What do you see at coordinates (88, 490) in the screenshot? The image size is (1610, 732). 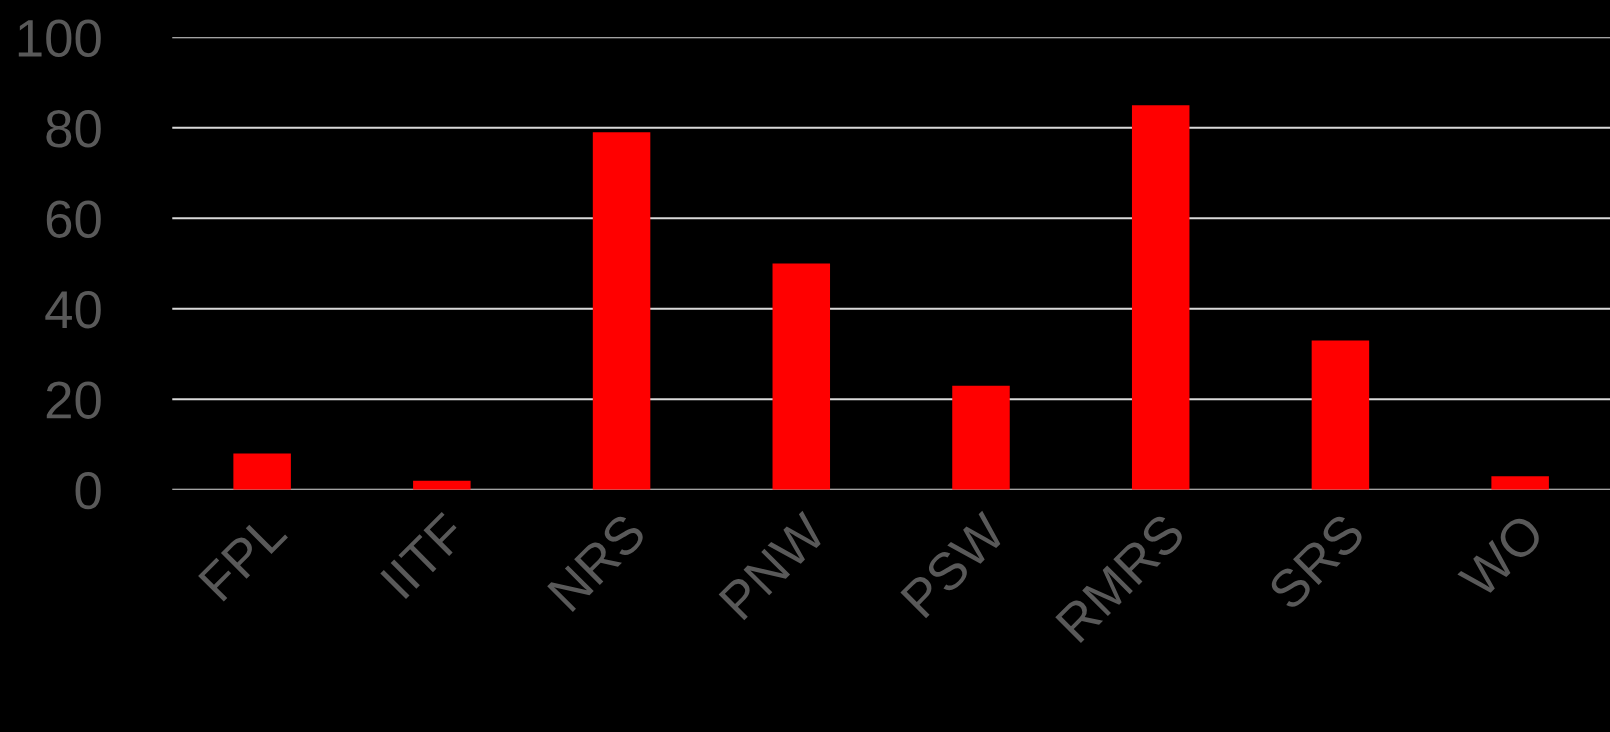 I see `y-tick-label: 0` at bounding box center [88, 490].